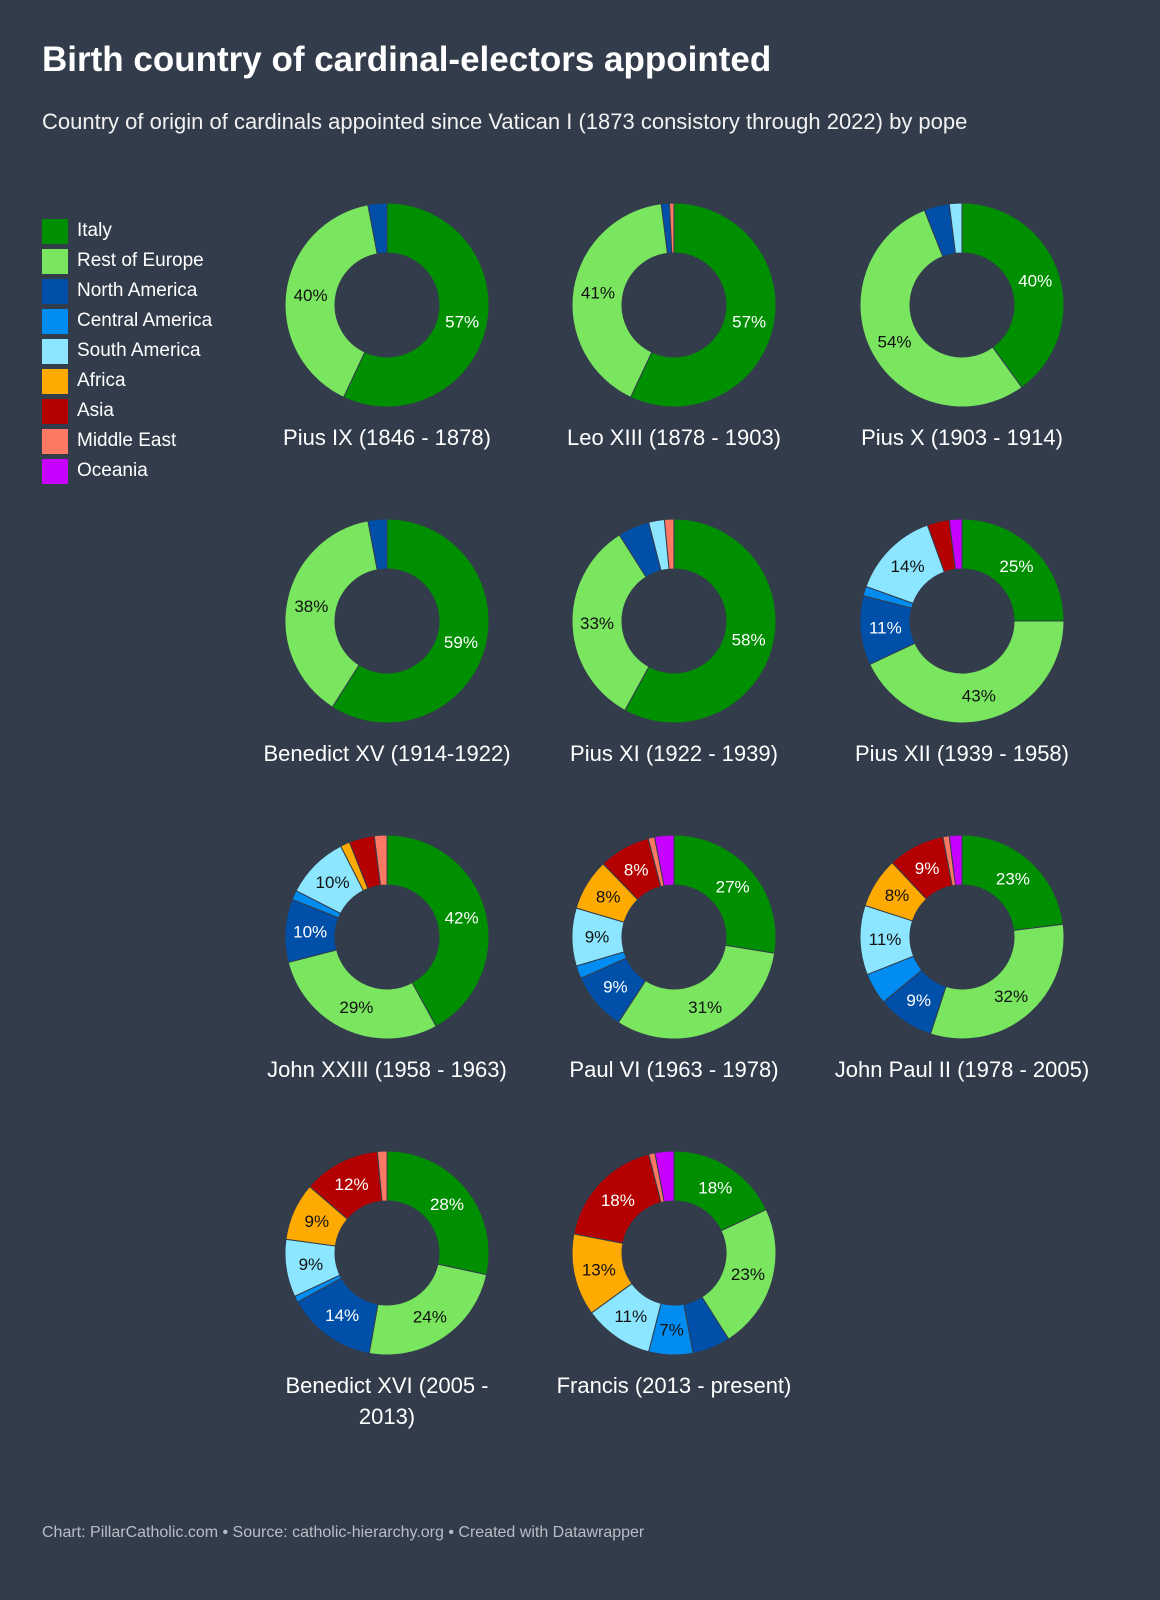  Describe the element at coordinates (979, 696) in the screenshot. I see `data-label: 43%` at that location.